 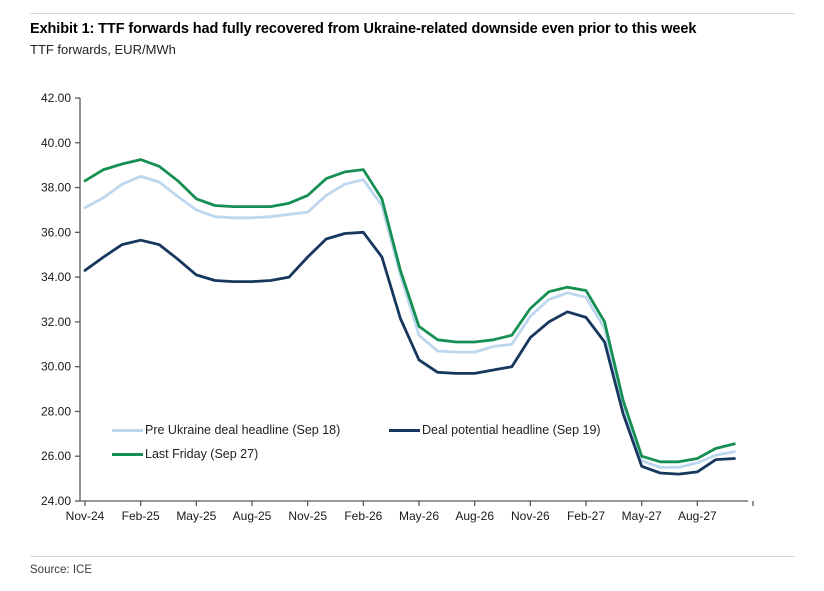 What do you see at coordinates (103, 49) in the screenshot?
I see `chart-subtitle: TTF forwards, EUR/MWh` at bounding box center [103, 49].